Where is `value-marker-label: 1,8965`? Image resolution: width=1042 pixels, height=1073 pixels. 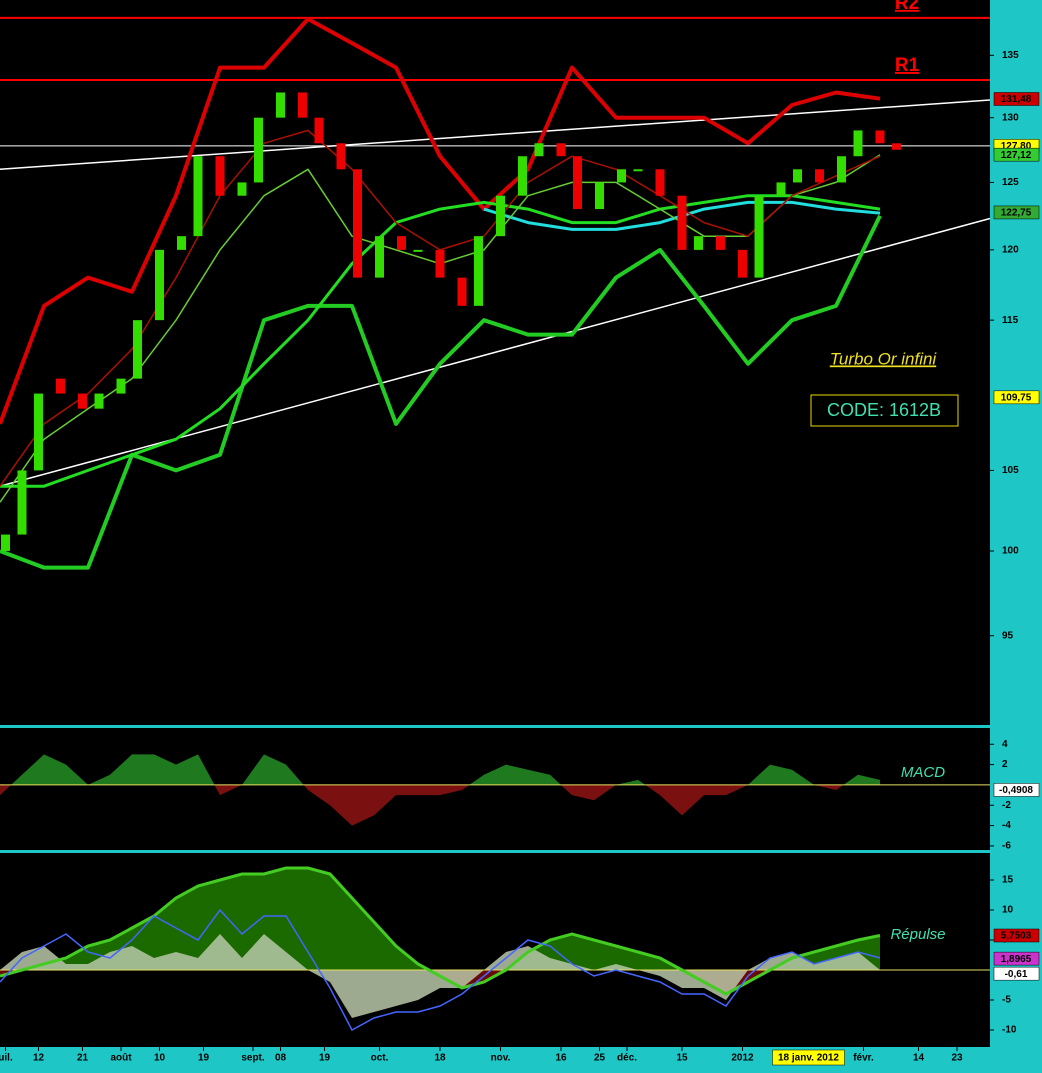 value-marker-label: 1,8965 is located at coordinates (1016, 959).